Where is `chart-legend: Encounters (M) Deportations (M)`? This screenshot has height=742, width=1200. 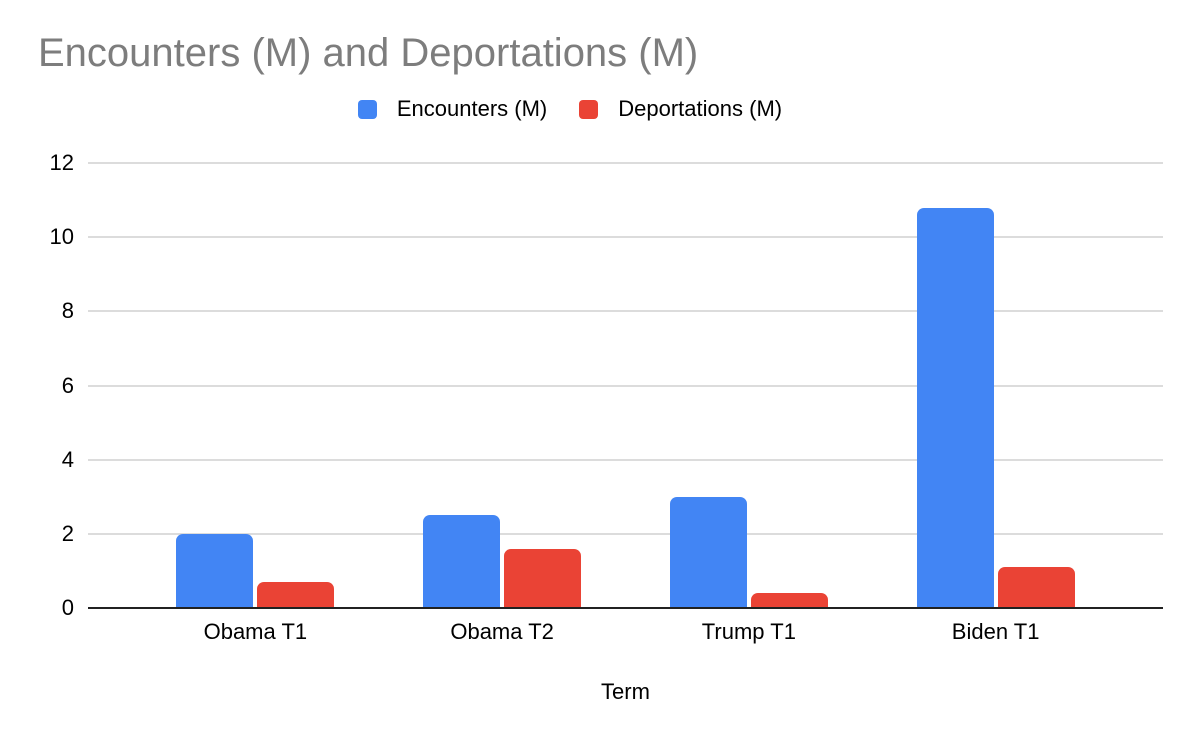
chart-legend: Encounters (M) Deportations (M) is located at coordinates (570, 109).